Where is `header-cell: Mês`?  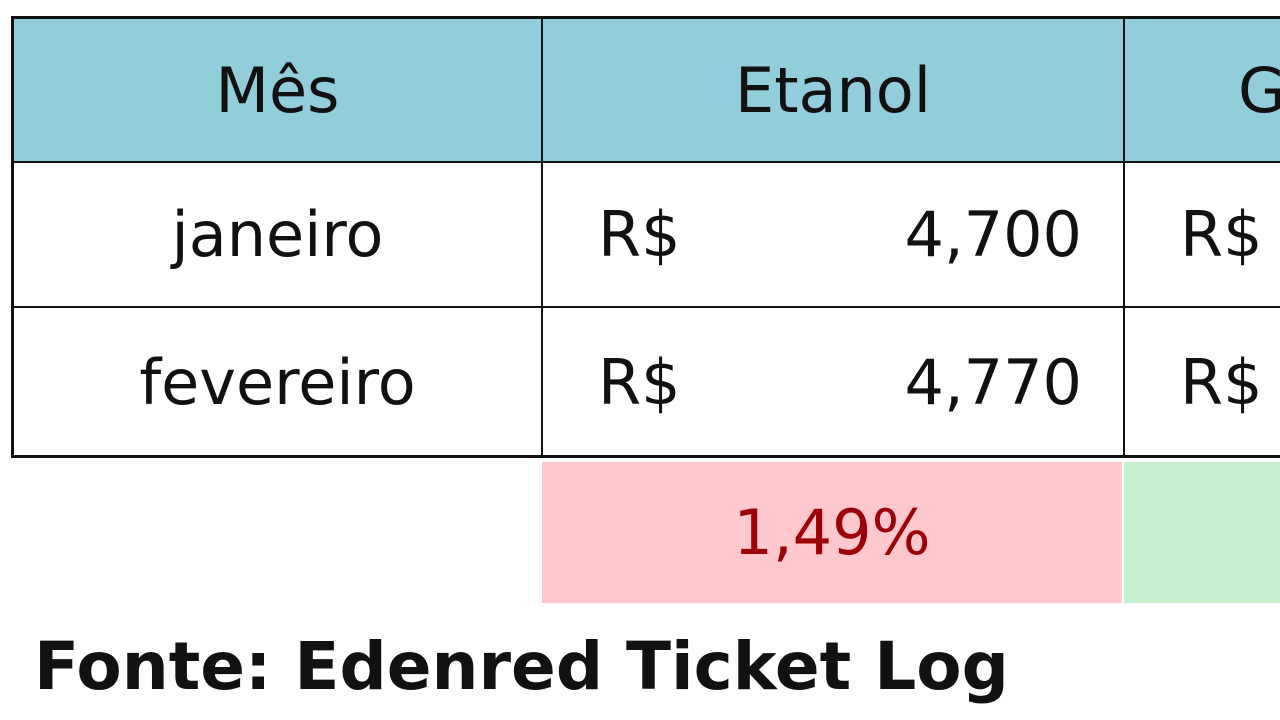 header-cell: Mês is located at coordinates (277, 90).